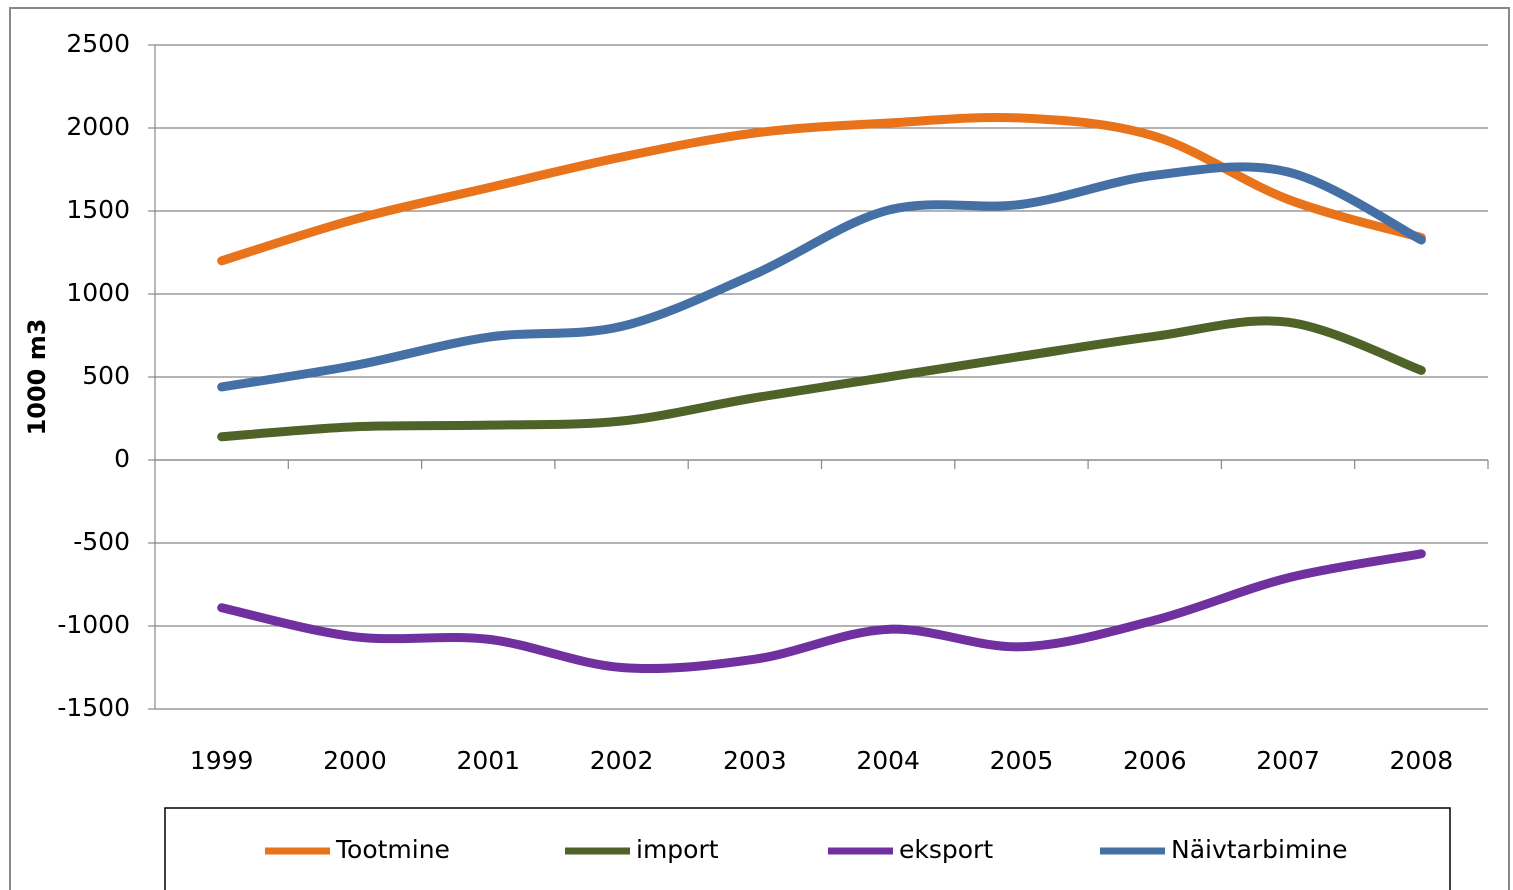  What do you see at coordinates (677, 849) in the screenshot?
I see `legend-label: import` at bounding box center [677, 849].